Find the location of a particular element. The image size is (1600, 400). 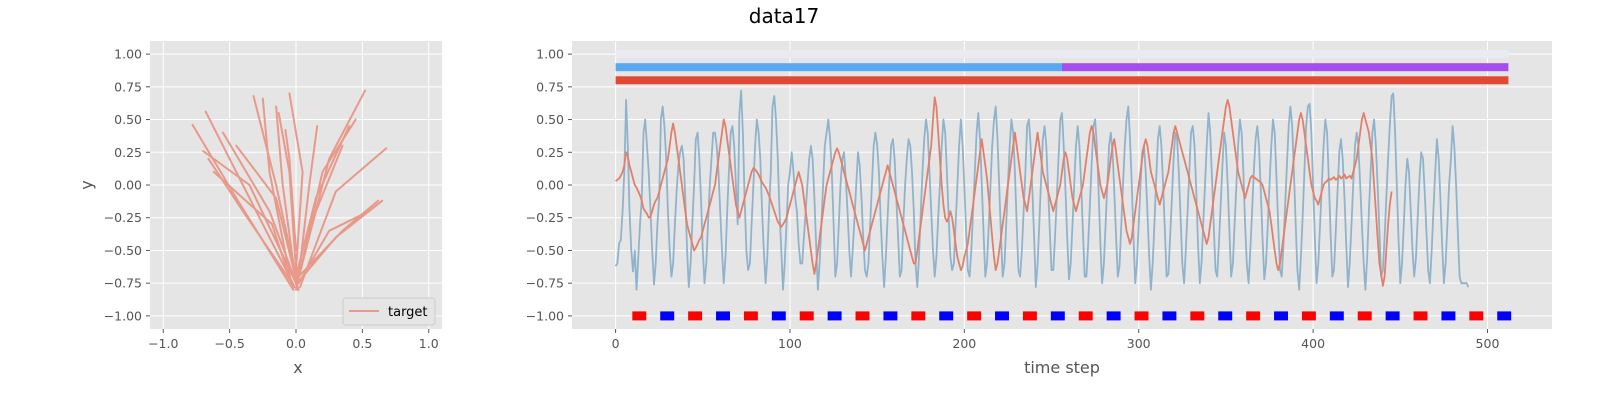

legend-box is located at coordinates (389, 311).